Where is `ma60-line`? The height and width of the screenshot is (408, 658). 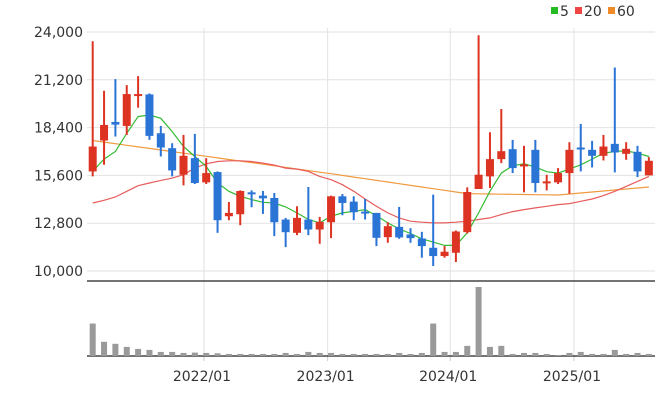
ma60-line is located at coordinates (370, 167).